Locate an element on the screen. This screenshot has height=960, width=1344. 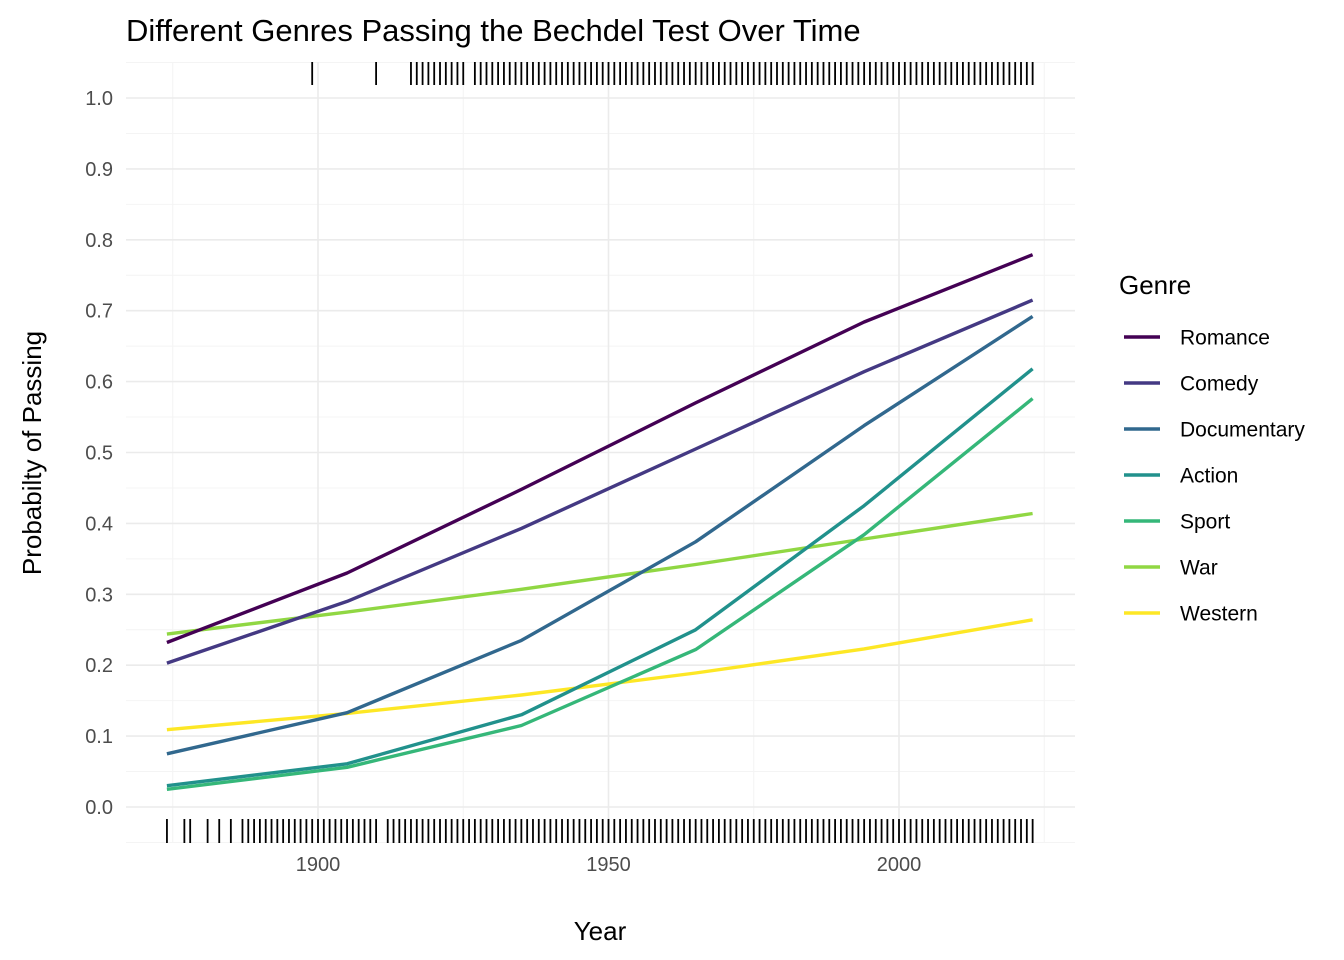
legend-item-sport: Sport is located at coordinates (1177, 522).